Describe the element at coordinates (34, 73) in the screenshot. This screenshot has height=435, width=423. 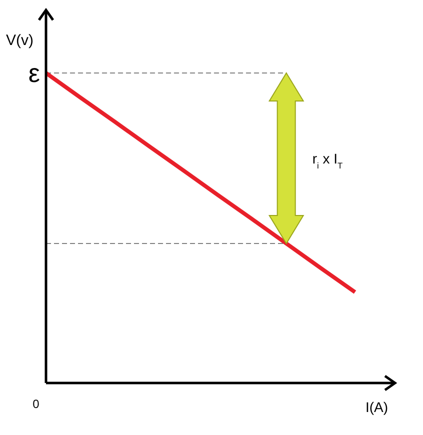
I see `text: ε` at that location.